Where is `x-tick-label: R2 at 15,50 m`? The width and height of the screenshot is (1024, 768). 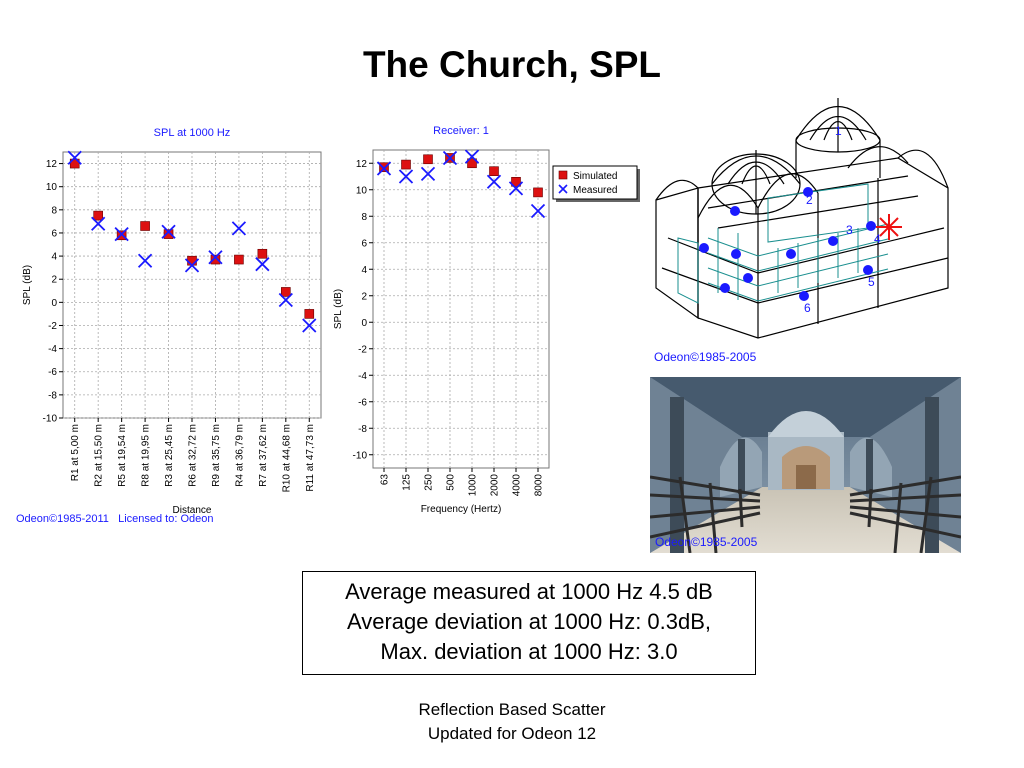
x-tick-label: R2 at 15,50 m is located at coordinates (99, 455).